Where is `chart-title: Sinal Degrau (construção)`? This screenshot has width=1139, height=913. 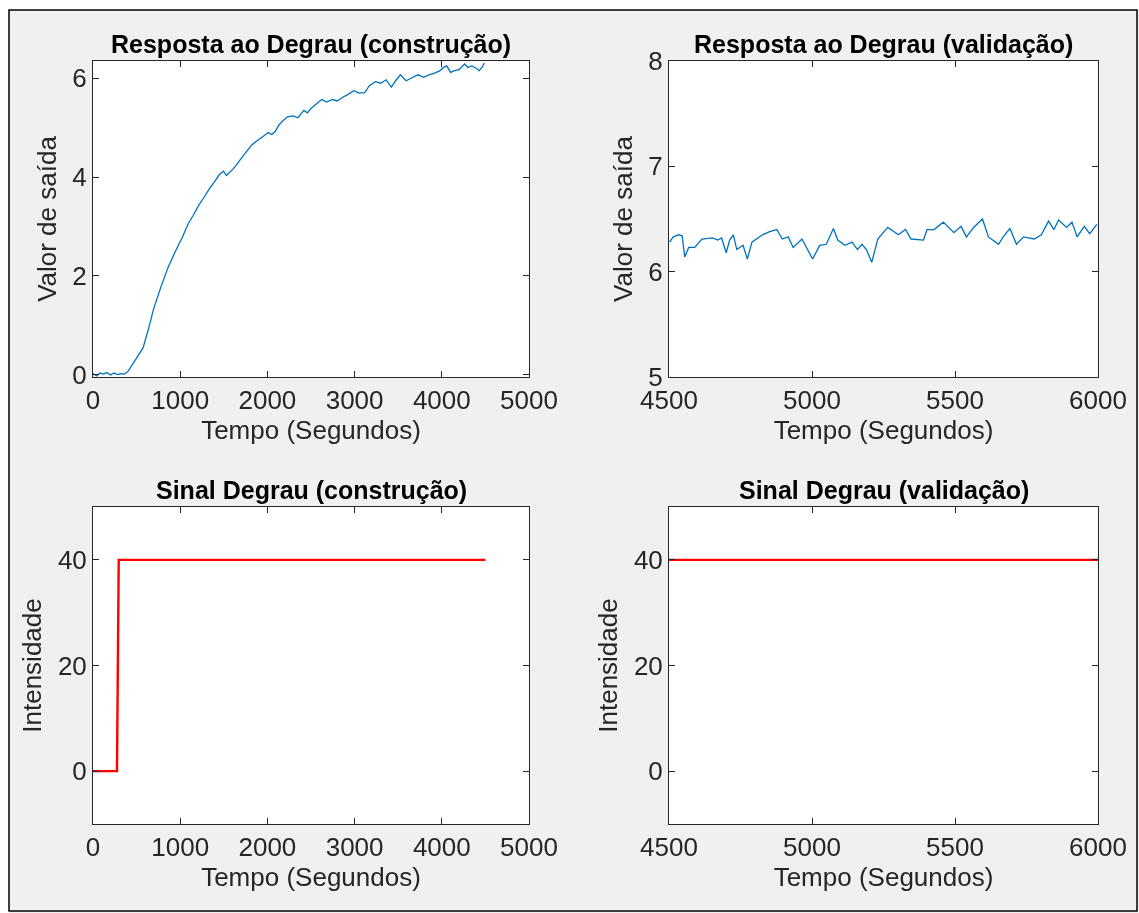 chart-title: Sinal Degrau (construção) is located at coordinates (312, 490).